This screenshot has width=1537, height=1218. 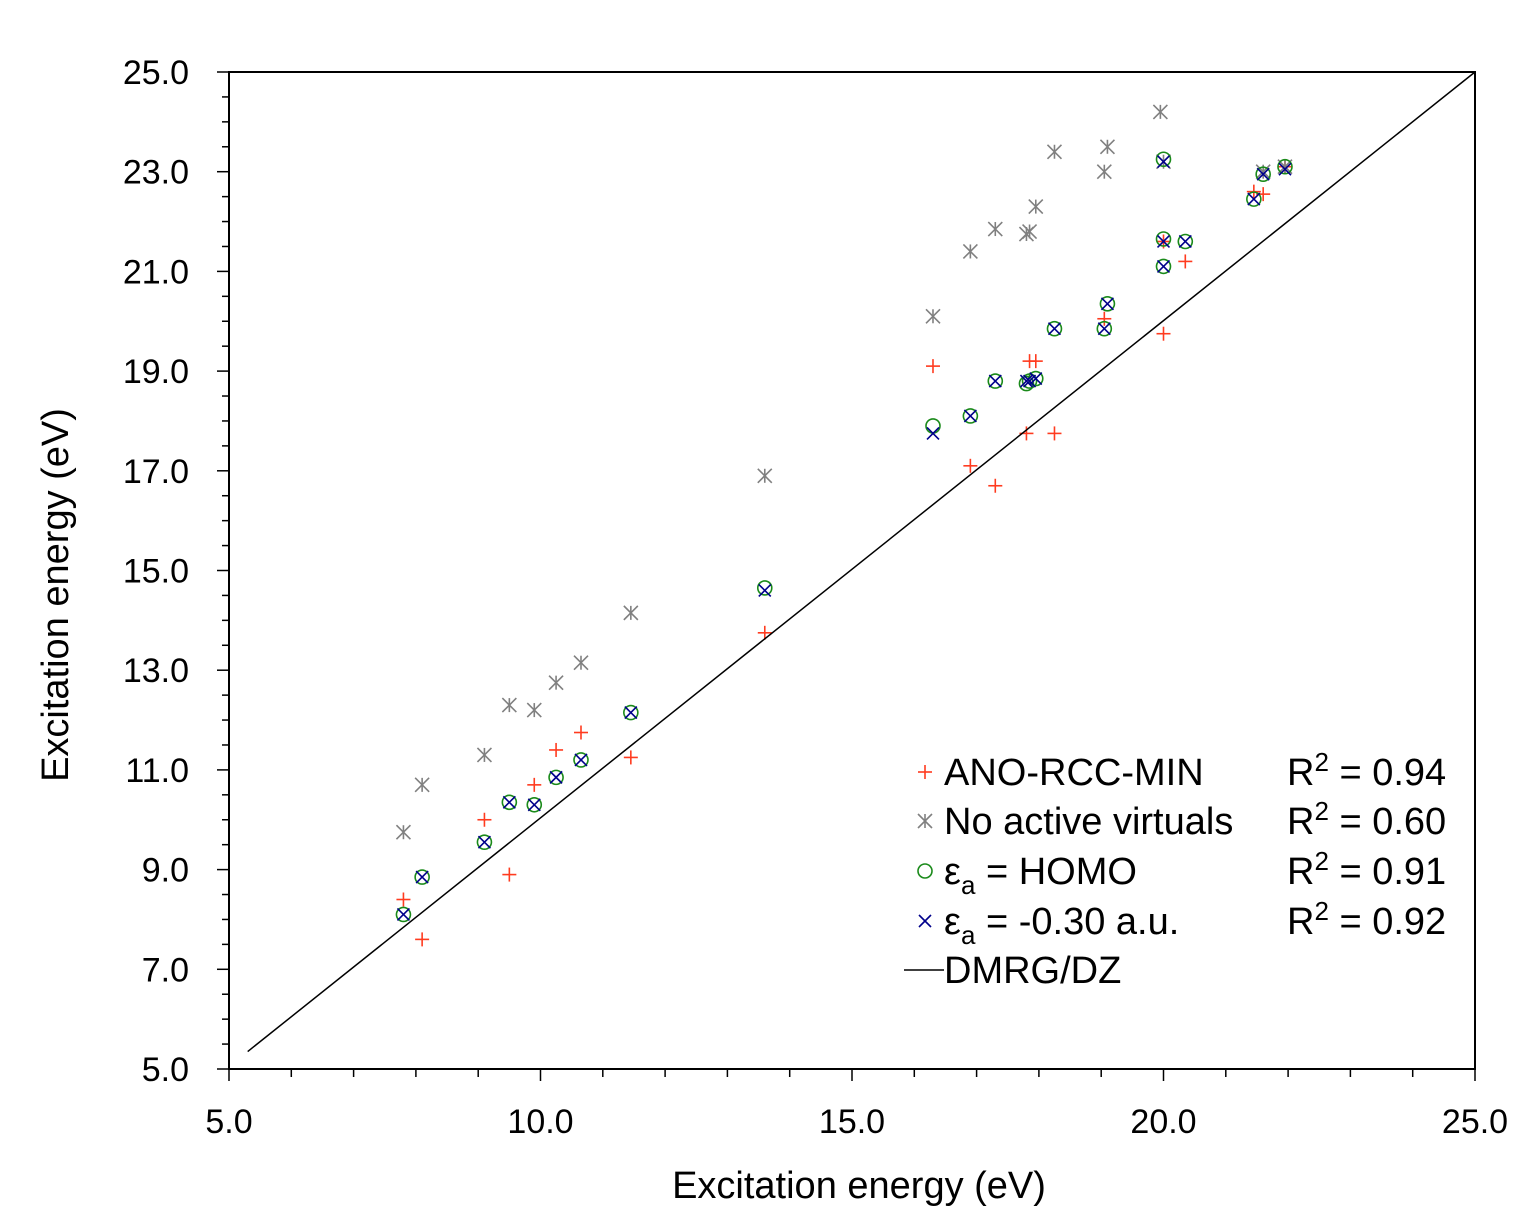 What do you see at coordinates (1475, 1122) in the screenshot?
I see `x-tick-label: 25.0` at bounding box center [1475, 1122].